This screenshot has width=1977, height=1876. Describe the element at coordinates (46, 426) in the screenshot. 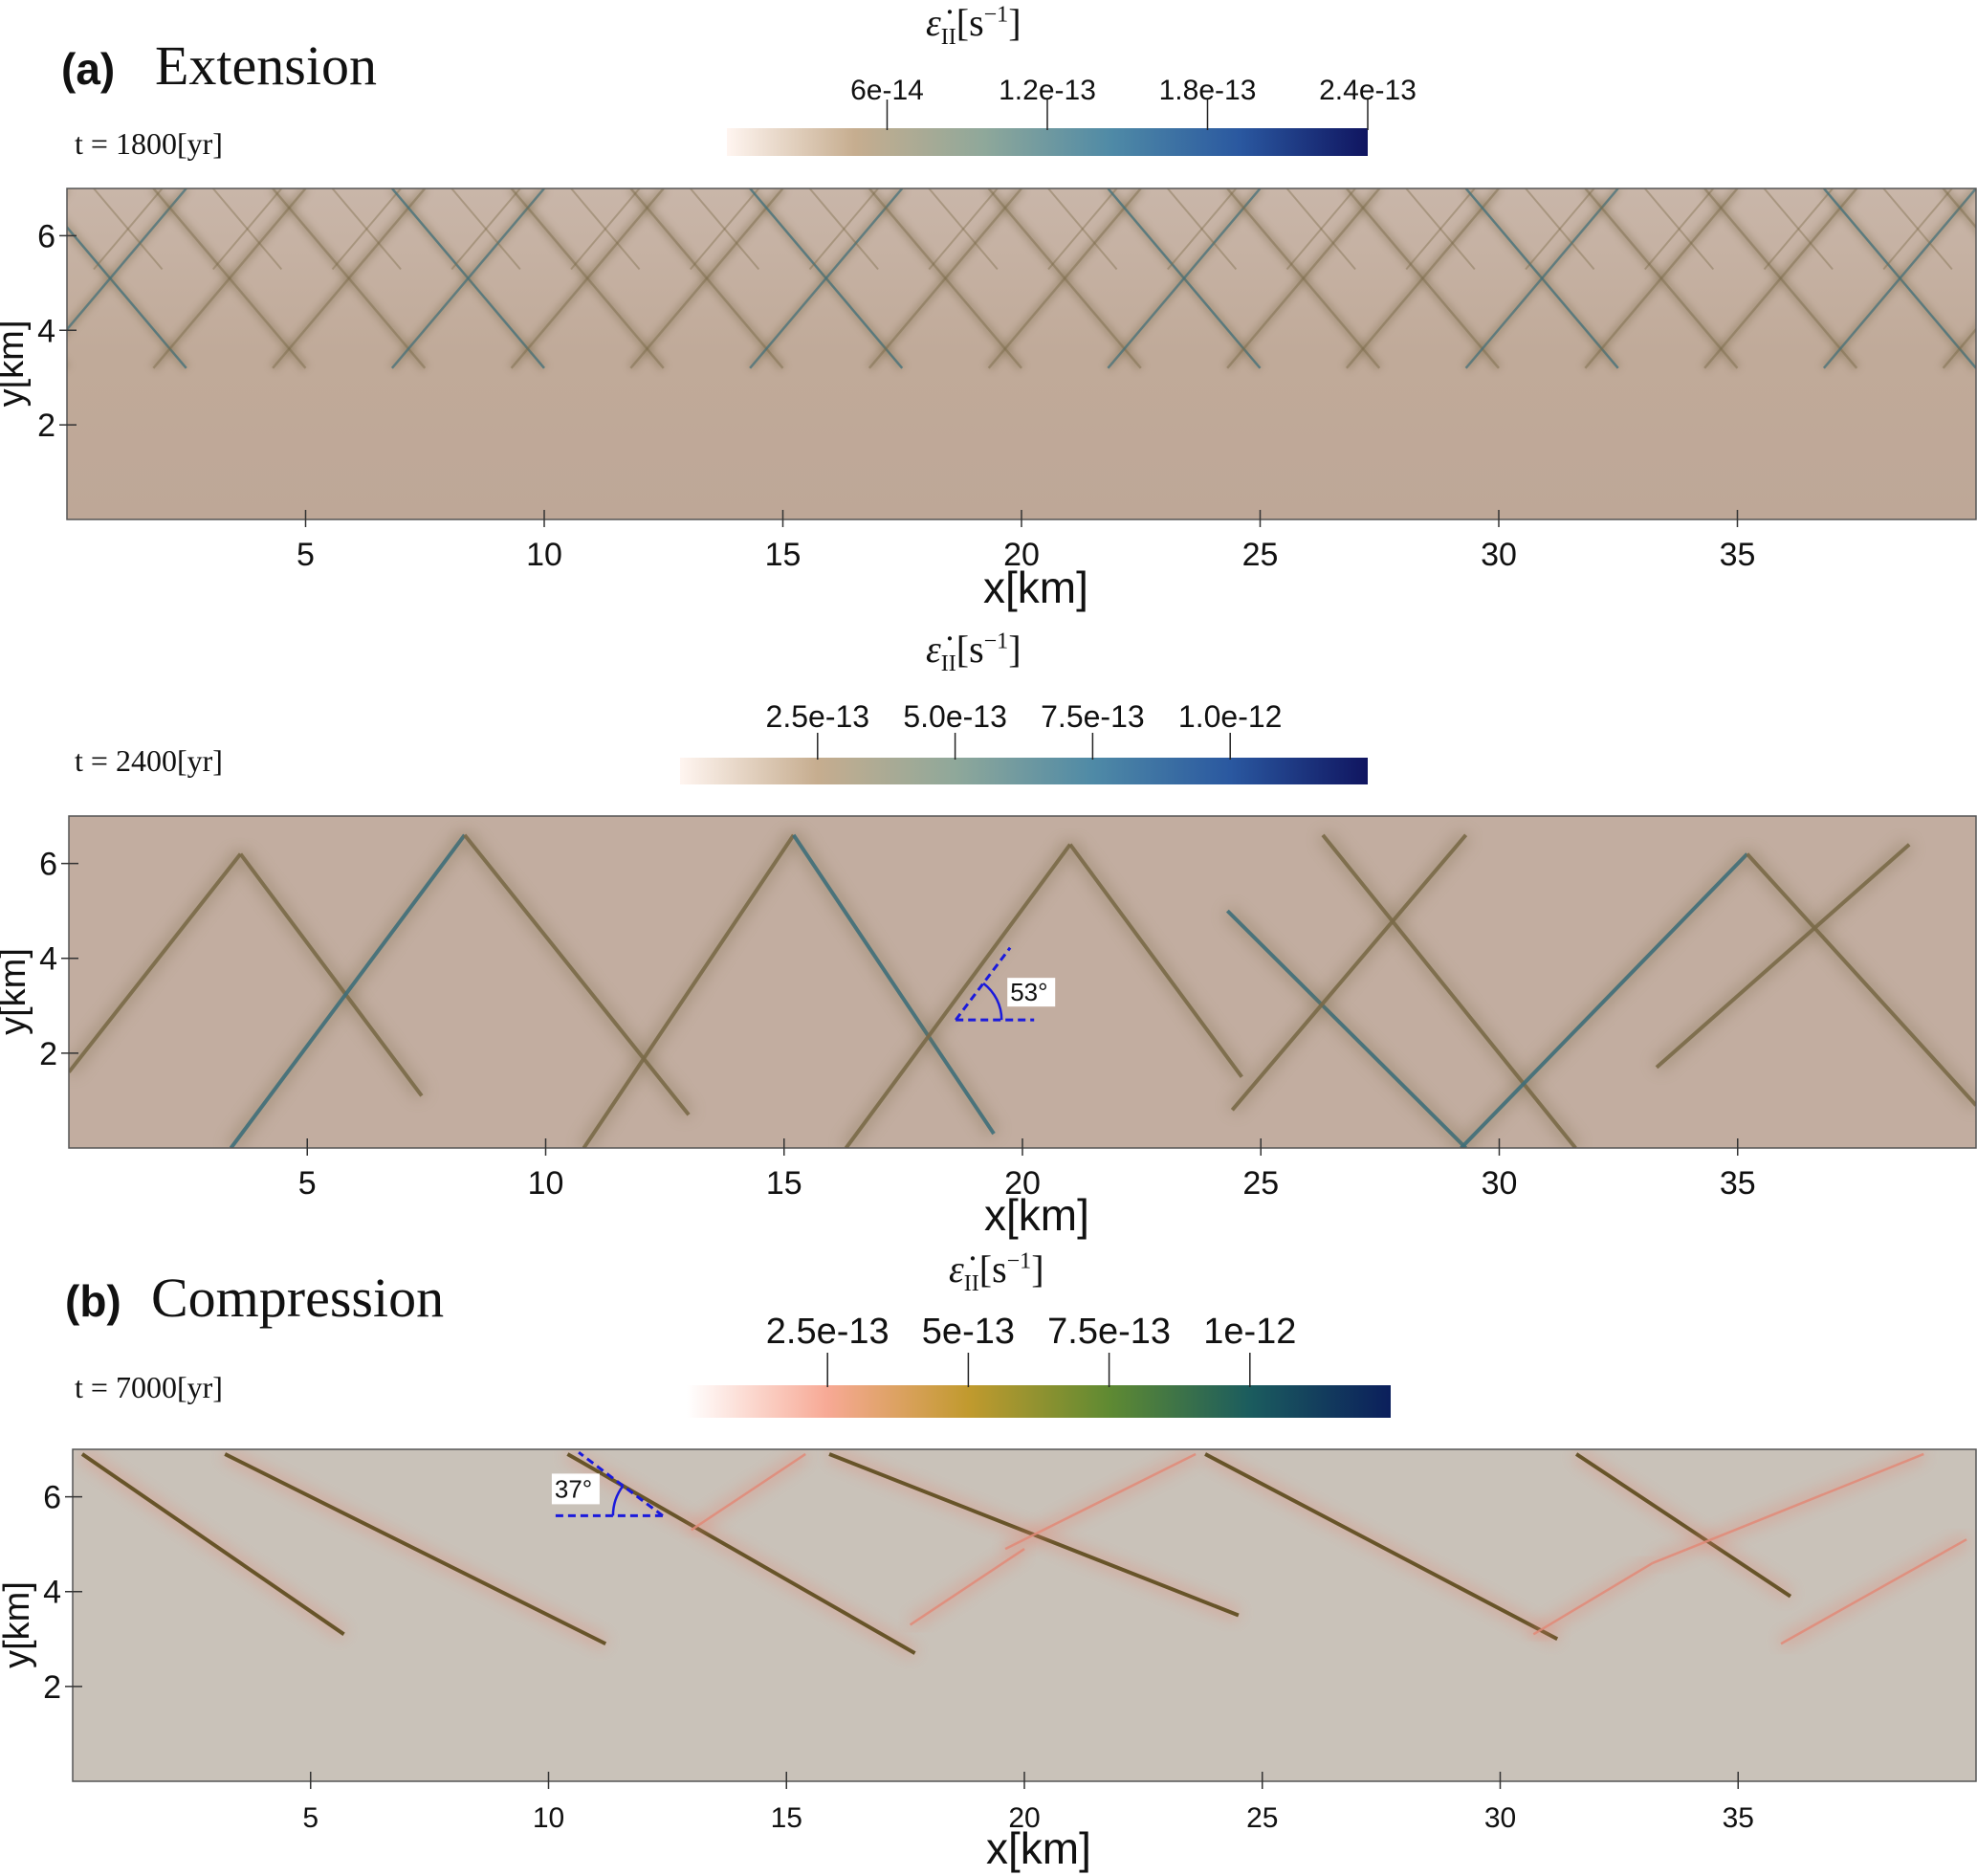

I see `y-tick-label: 2` at that location.